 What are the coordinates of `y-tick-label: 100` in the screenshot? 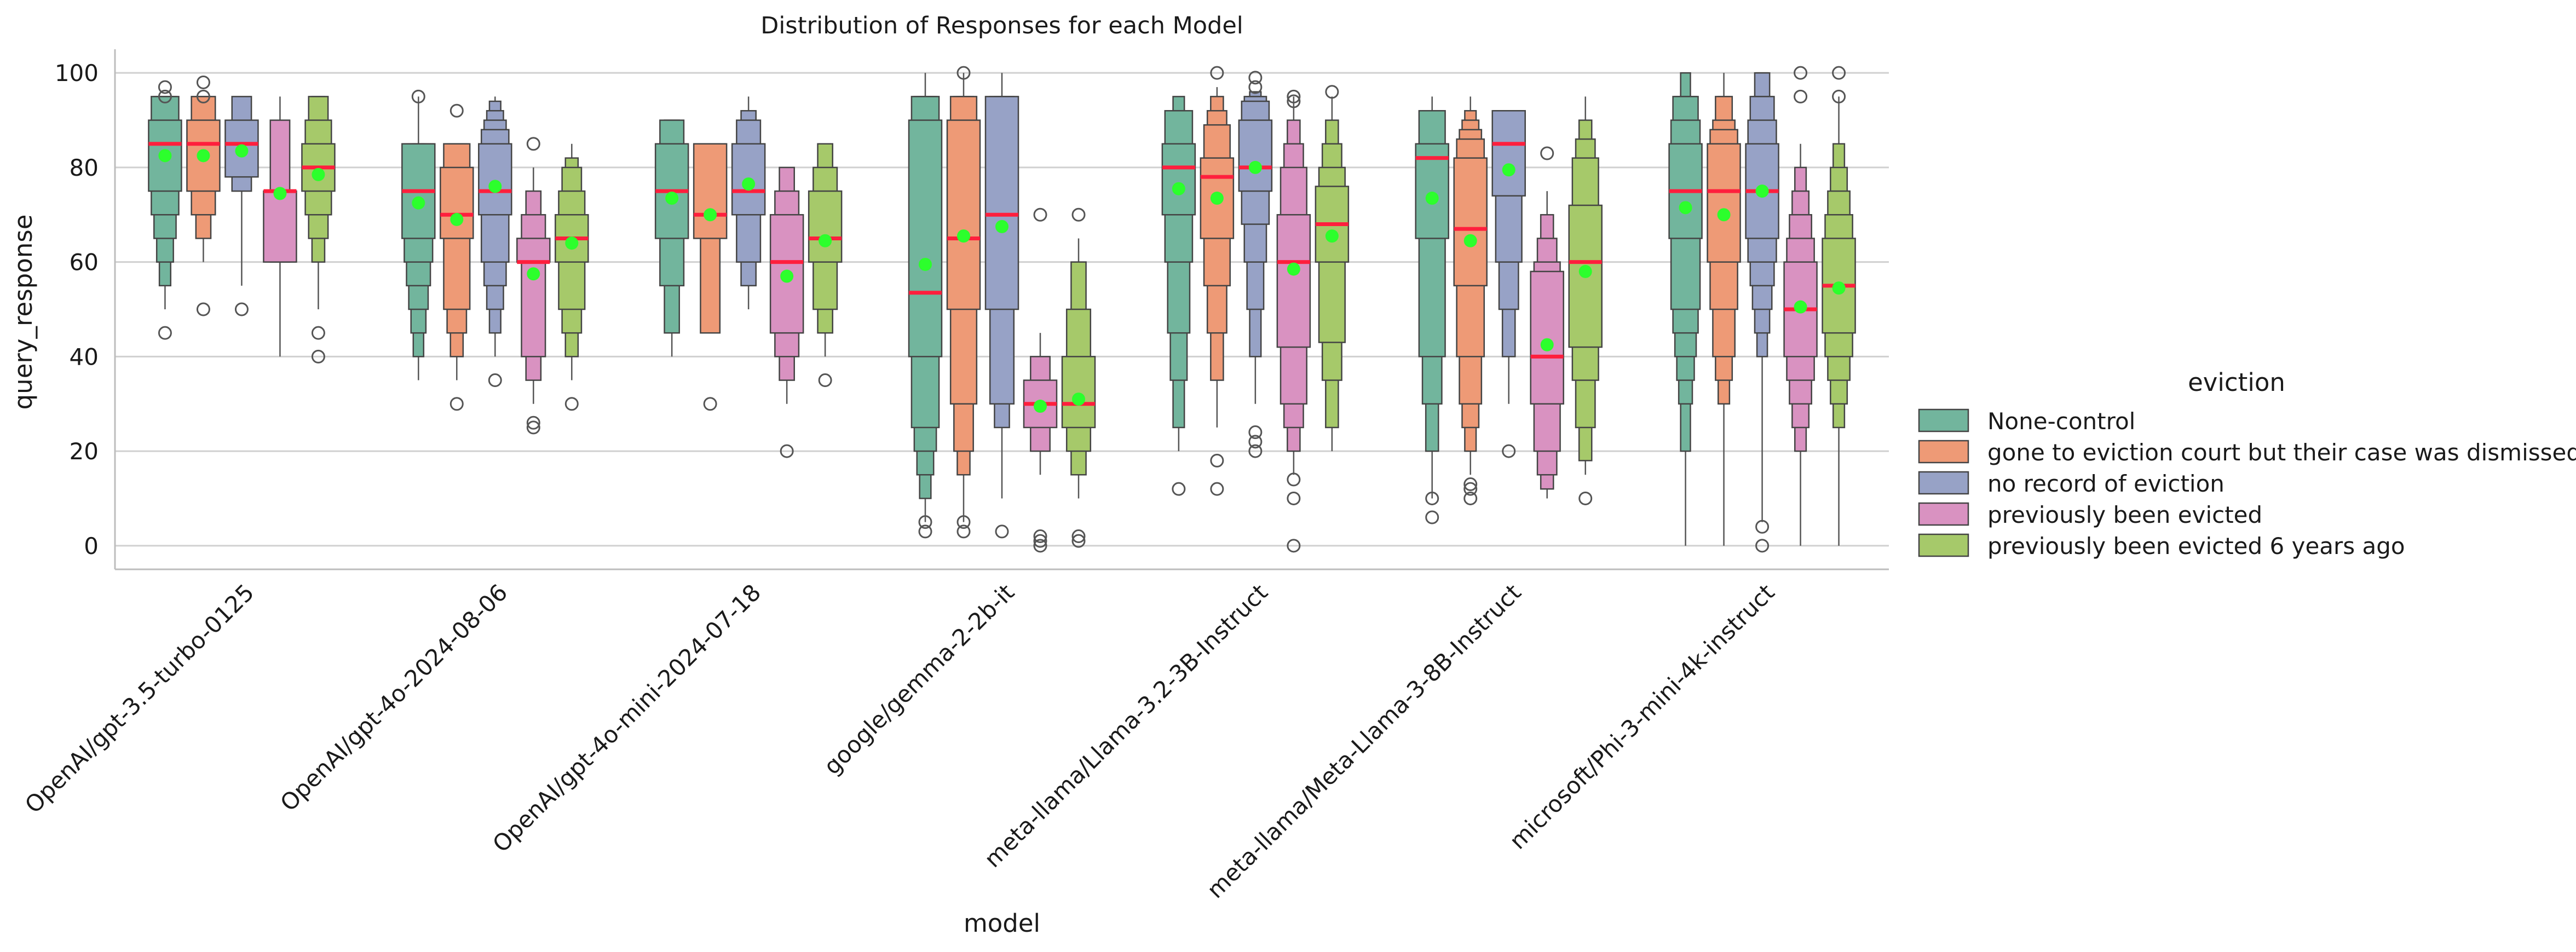 It's located at (77, 73).